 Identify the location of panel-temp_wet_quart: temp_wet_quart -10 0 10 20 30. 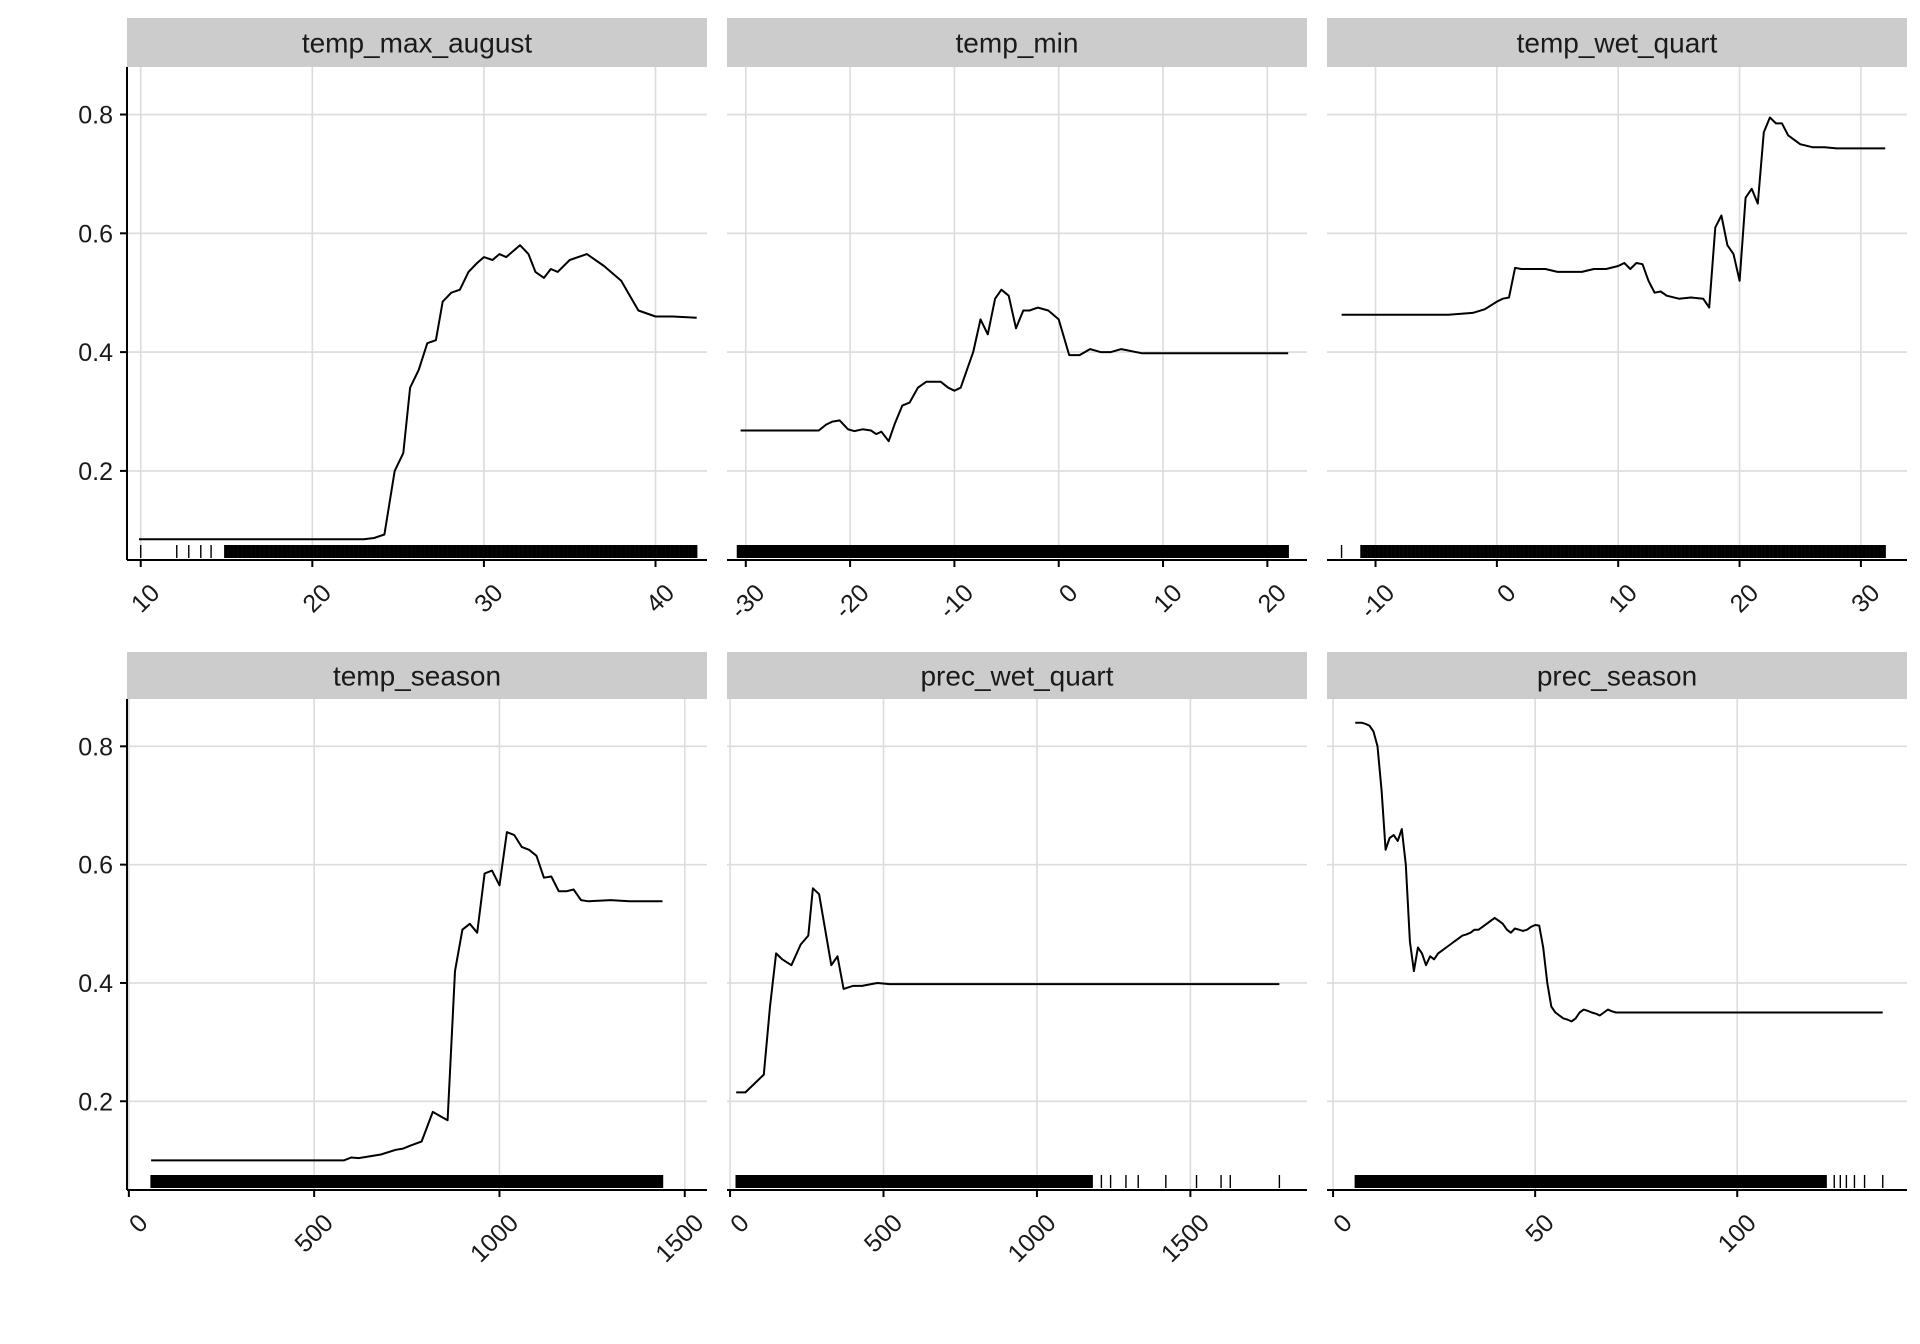
(1617, 321).